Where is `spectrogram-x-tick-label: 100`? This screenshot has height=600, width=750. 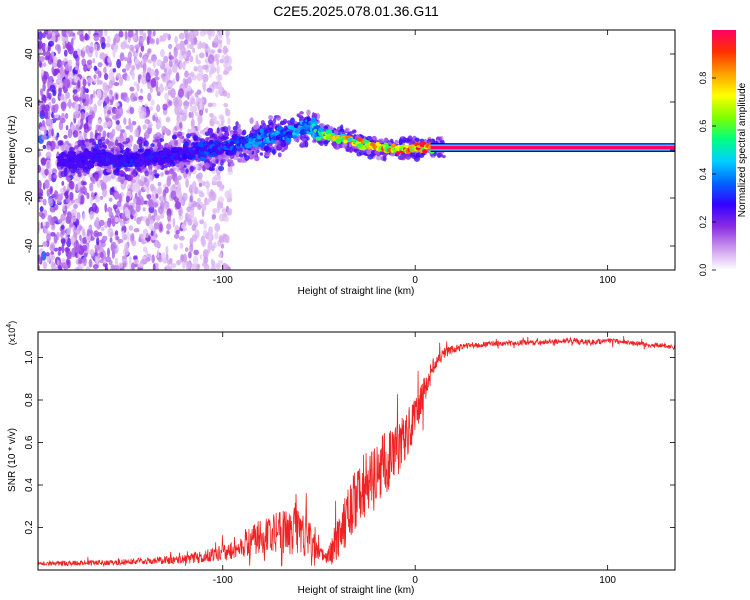 spectrogram-x-tick-label: 100 is located at coordinates (607, 280).